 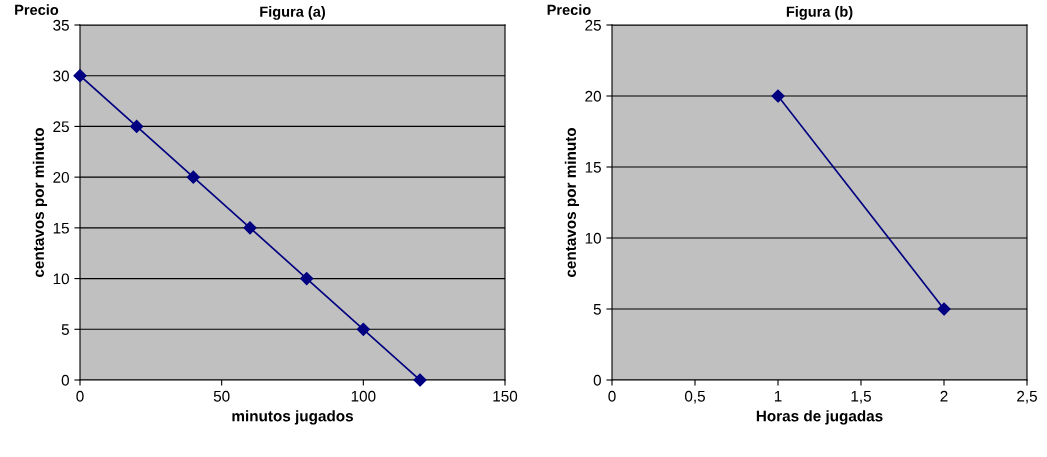 I want to click on x-tick-label: 0,5, so click(x=694, y=397).